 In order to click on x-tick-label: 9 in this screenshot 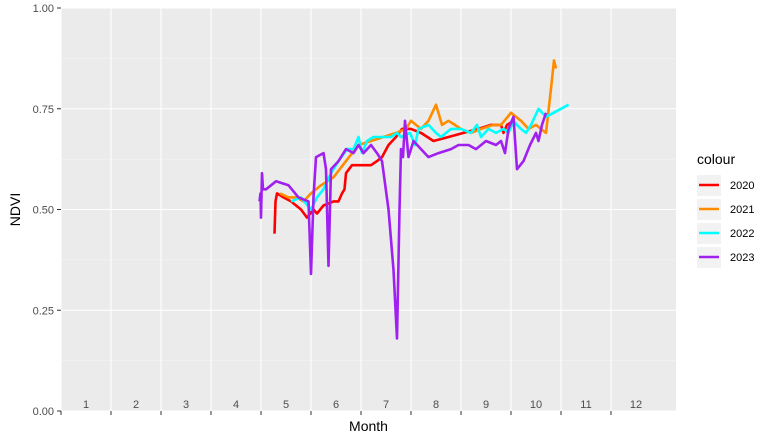, I will do `click(486, 405)`.